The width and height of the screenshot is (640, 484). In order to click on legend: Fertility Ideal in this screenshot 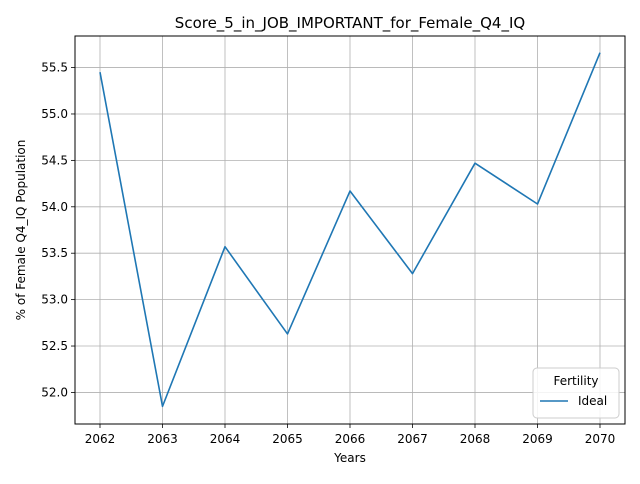, I will do `click(576, 393)`.